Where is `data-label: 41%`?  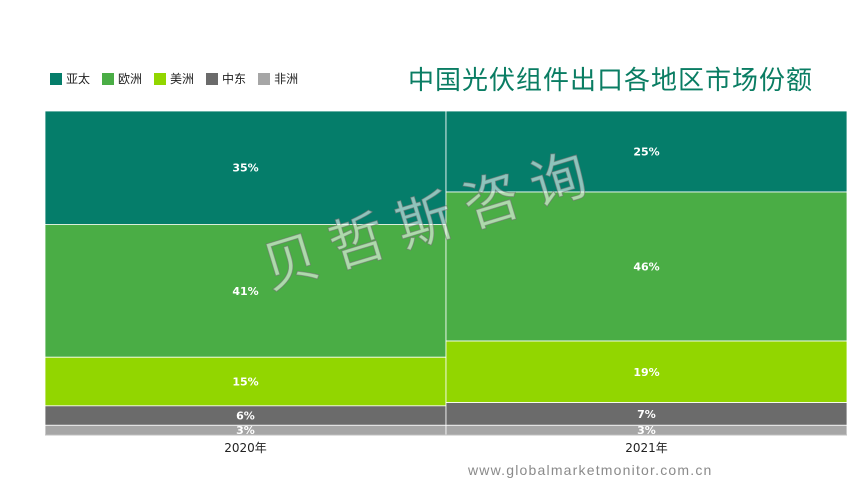 data-label: 41% is located at coordinates (245, 291).